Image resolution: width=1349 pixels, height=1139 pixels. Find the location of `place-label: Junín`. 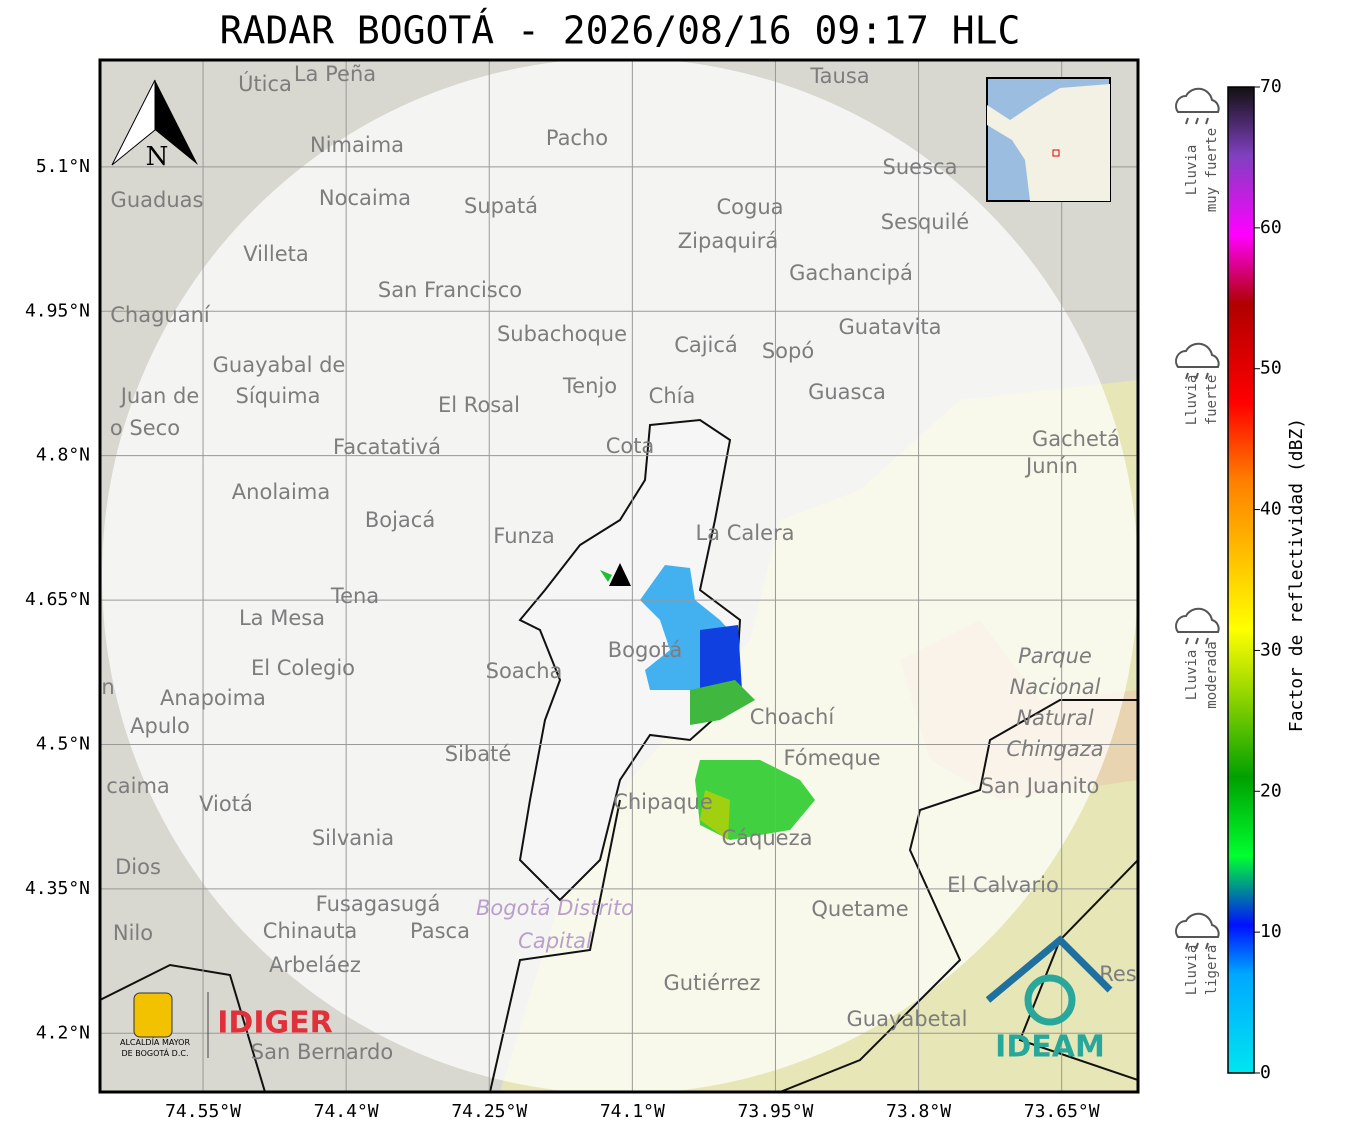

place-label: Junín is located at coordinates (1051, 466).